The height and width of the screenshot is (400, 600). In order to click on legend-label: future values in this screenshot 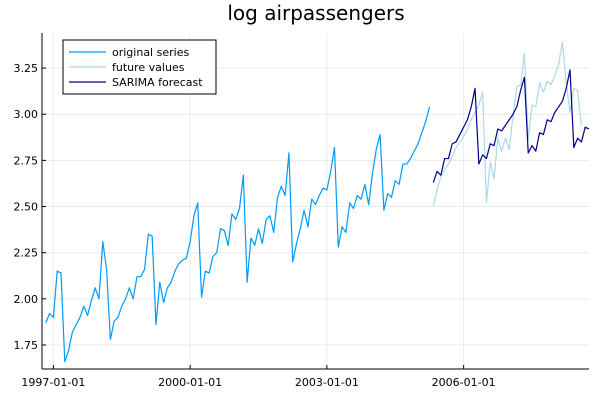, I will do `click(148, 67)`.